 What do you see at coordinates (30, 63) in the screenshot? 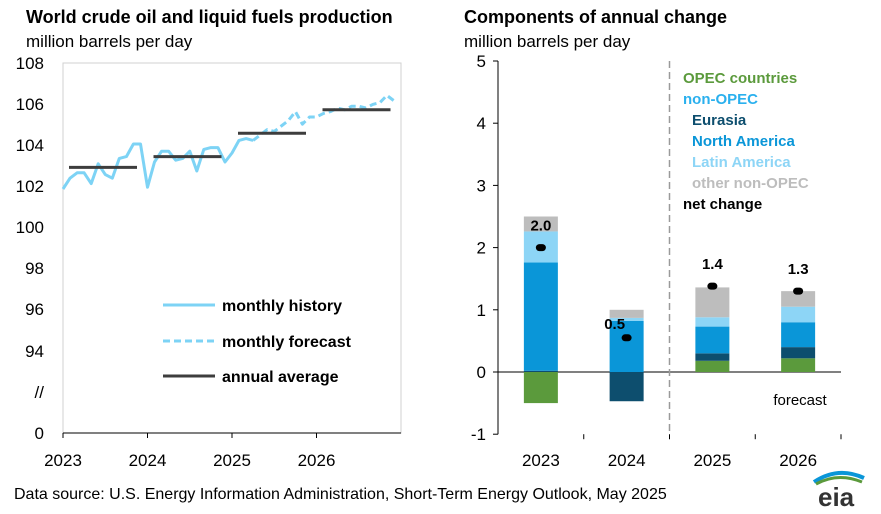
I see `y-tick-label: 108` at bounding box center [30, 63].